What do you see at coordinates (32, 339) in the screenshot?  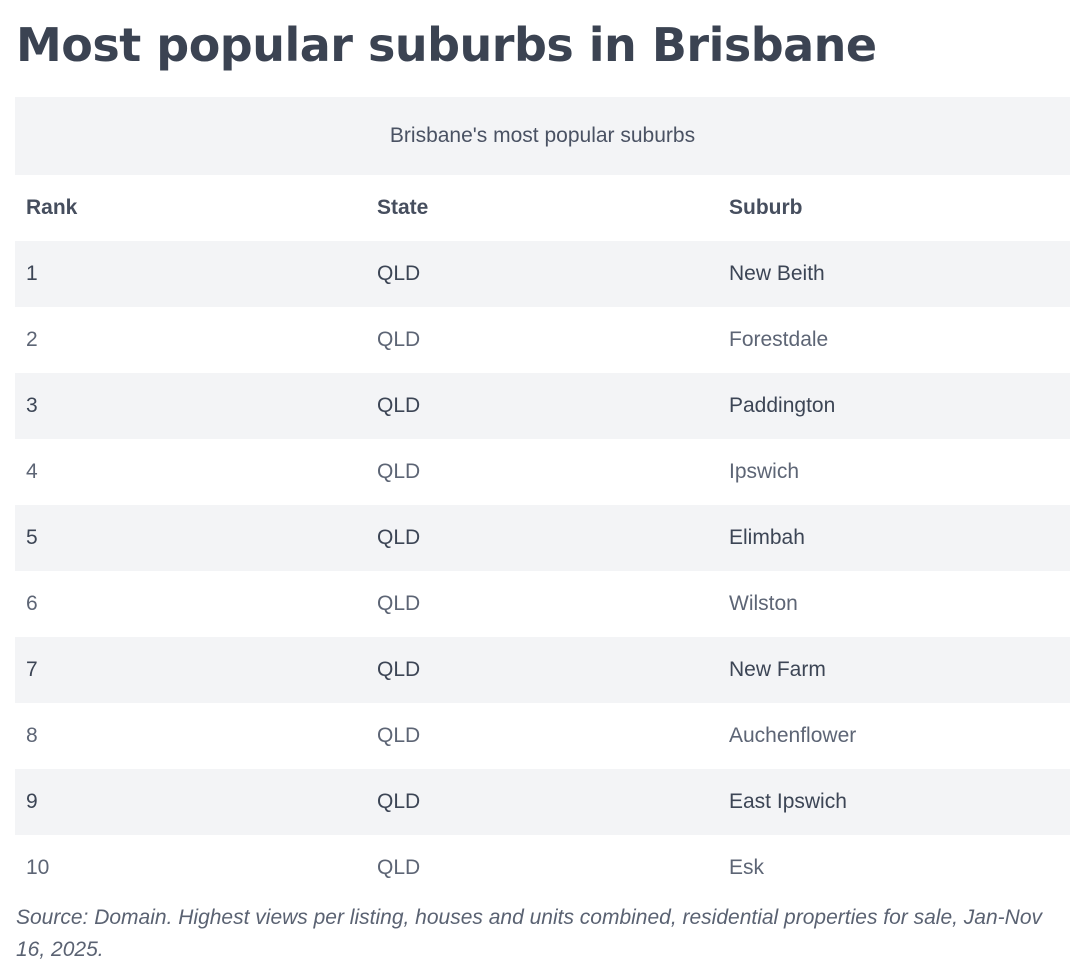 I see `cell-rank: 2` at bounding box center [32, 339].